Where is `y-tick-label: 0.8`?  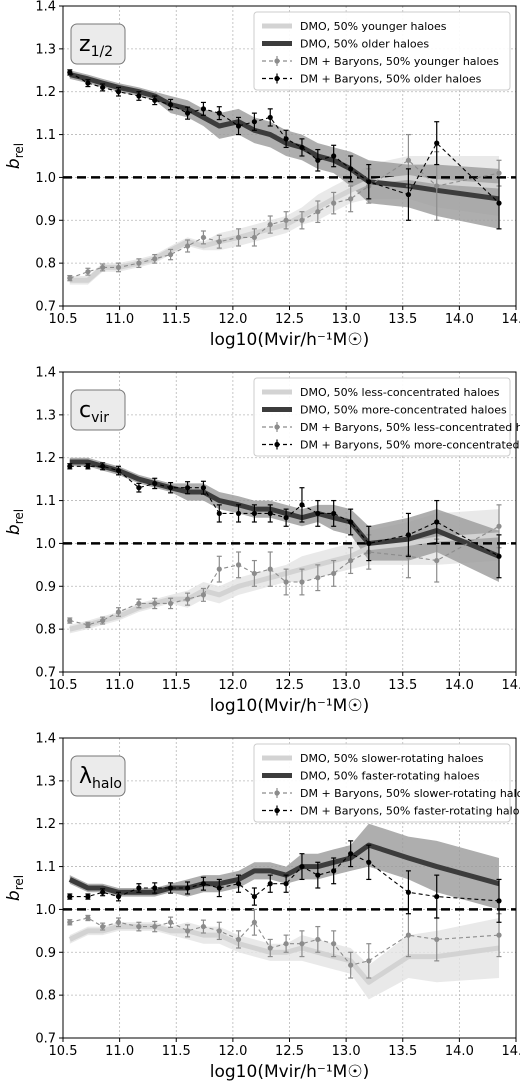
y-tick-label: 0.8 is located at coordinates (45, 630).